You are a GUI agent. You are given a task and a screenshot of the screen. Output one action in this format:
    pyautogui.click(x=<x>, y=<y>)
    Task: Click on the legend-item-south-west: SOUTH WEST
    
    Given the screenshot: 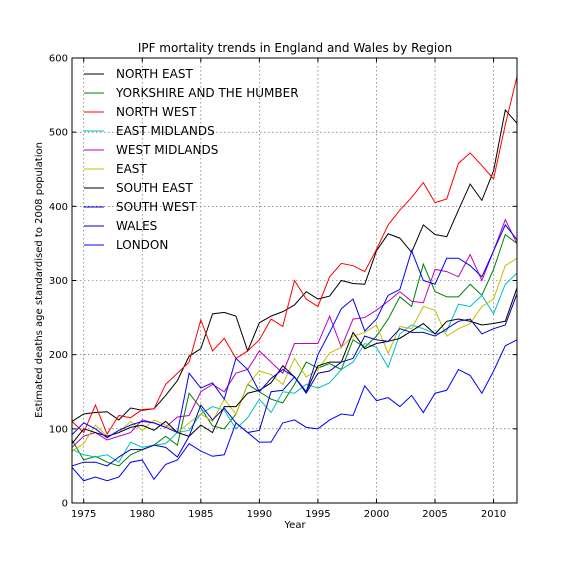 What is the action you would take?
    pyautogui.click(x=140, y=207)
    